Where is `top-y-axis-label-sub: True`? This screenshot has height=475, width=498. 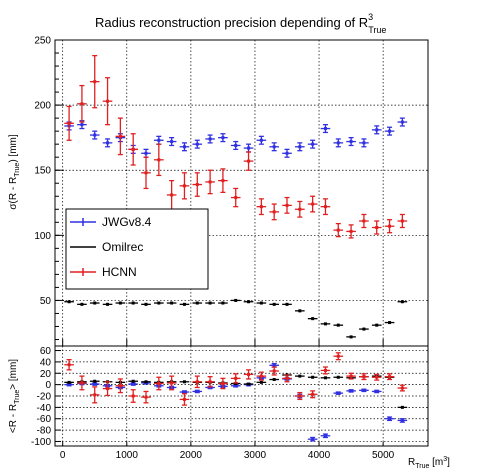 top-y-axis-label-sub: True is located at coordinates (17, 170).